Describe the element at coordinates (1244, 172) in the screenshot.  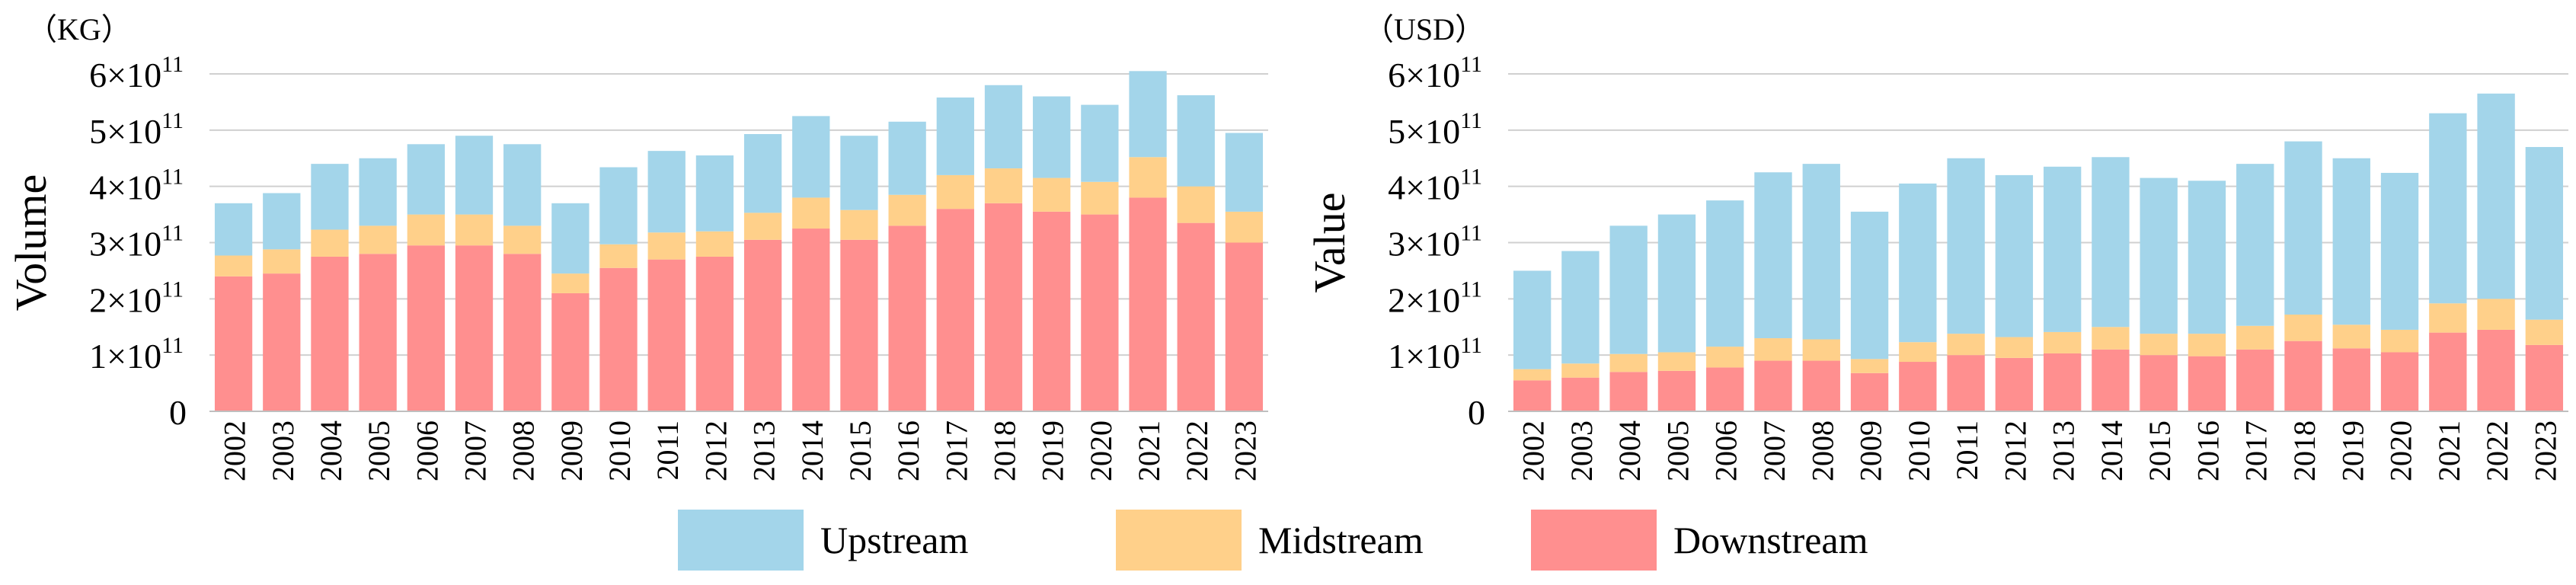
I see `bar-upstream-2023` at that location.